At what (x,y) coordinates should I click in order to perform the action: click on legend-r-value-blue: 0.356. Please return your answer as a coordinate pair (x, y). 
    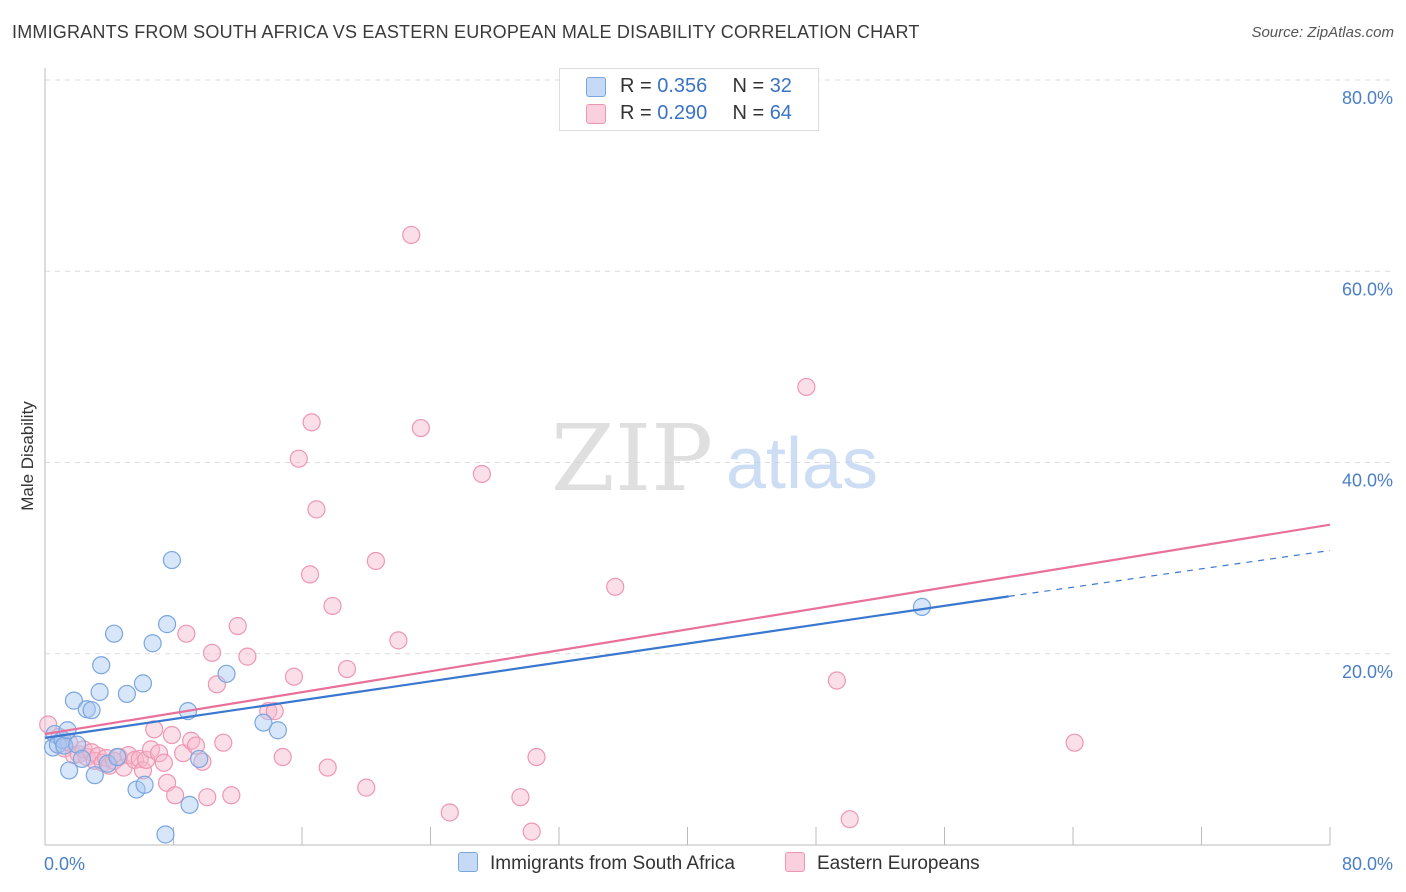
    Looking at the image, I should click on (682, 86).